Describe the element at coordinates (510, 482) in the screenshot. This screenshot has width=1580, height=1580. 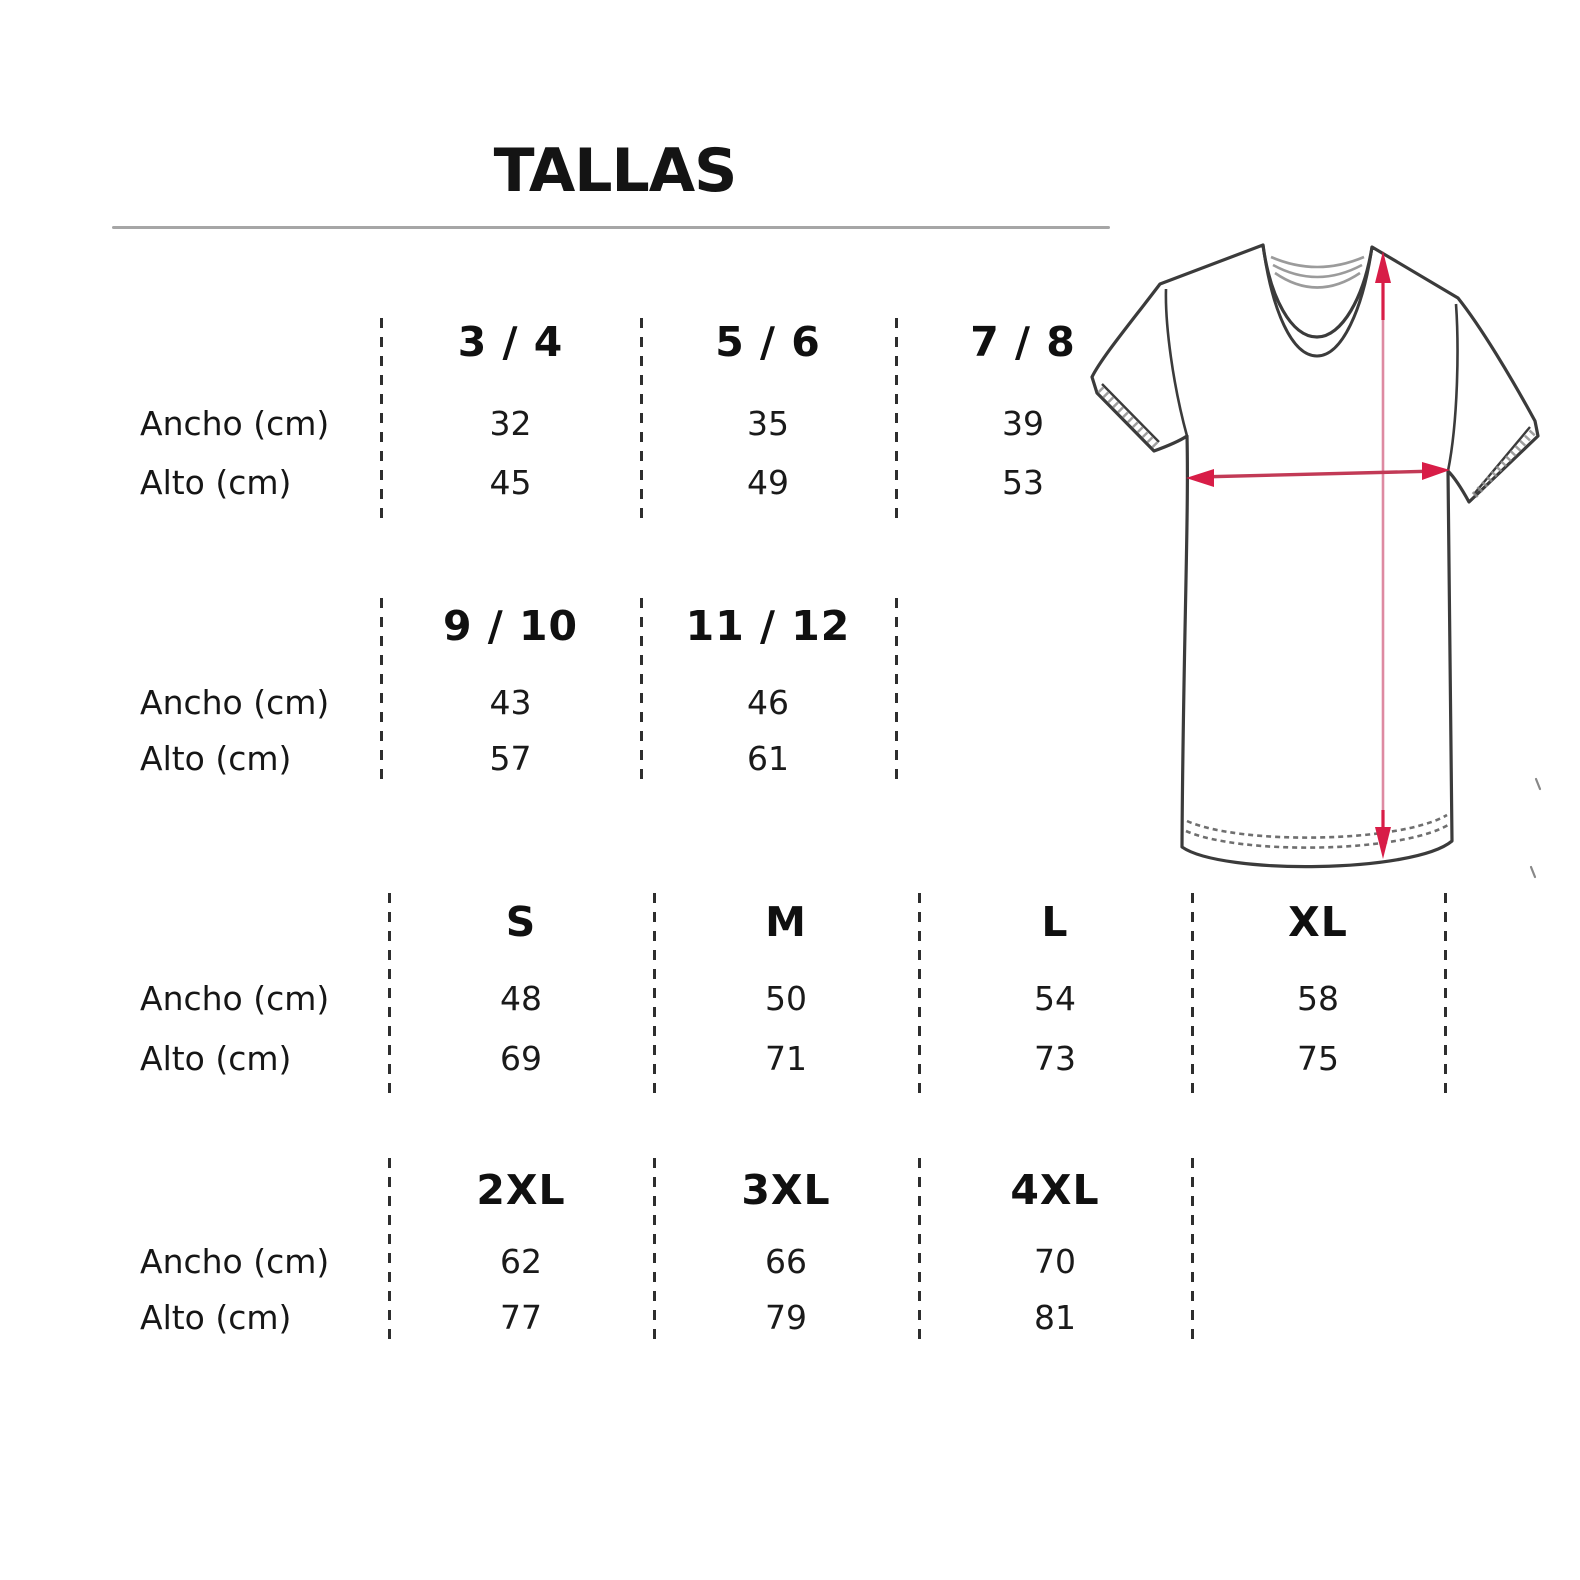
I see `alto-value: 45` at that location.